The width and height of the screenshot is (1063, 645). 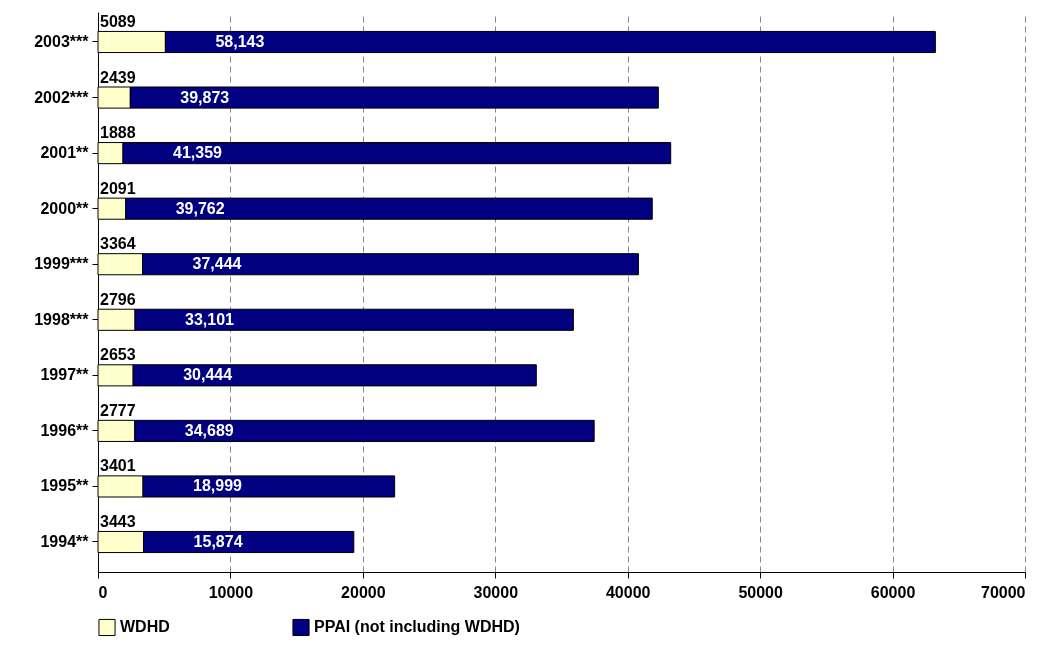 What do you see at coordinates (628, 592) in the screenshot?
I see `x-tick-label: 40000` at bounding box center [628, 592].